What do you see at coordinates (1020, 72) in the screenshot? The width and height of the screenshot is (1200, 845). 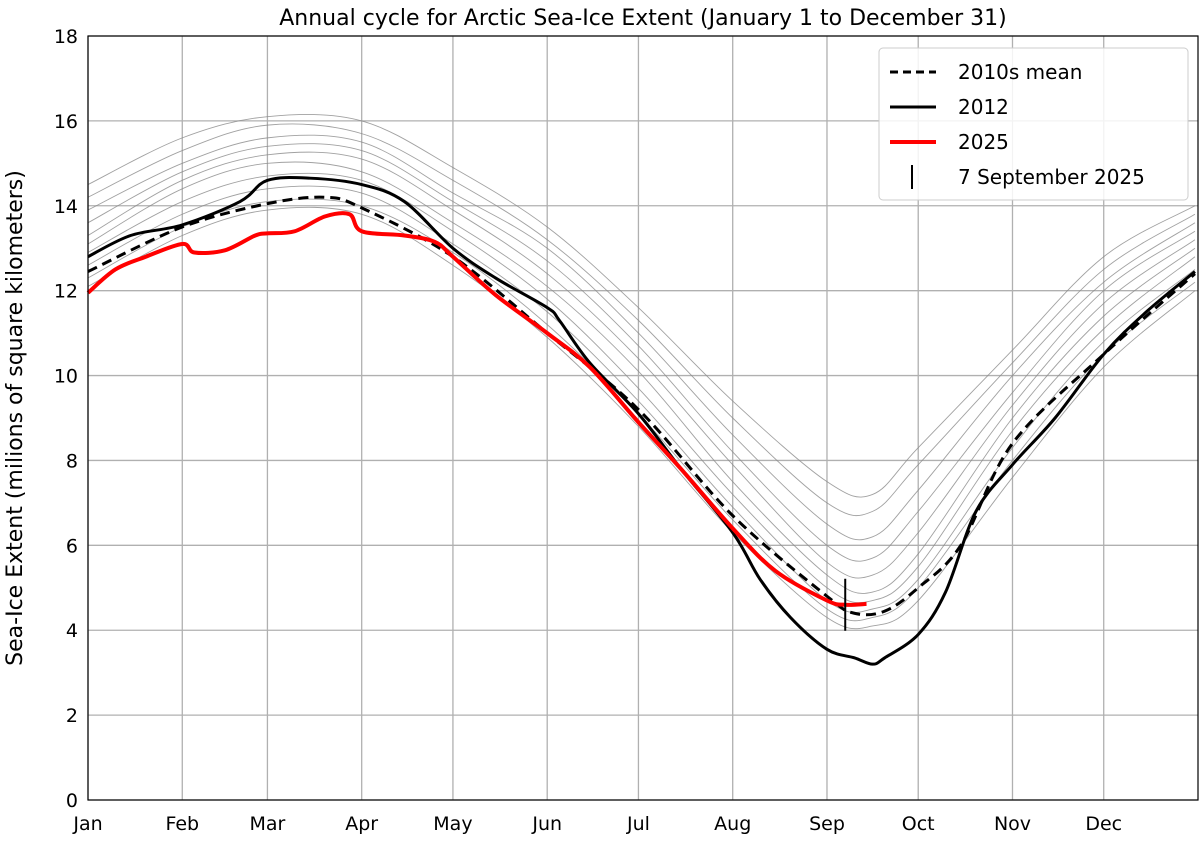 I see `legend-label: 2010s mean` at bounding box center [1020, 72].